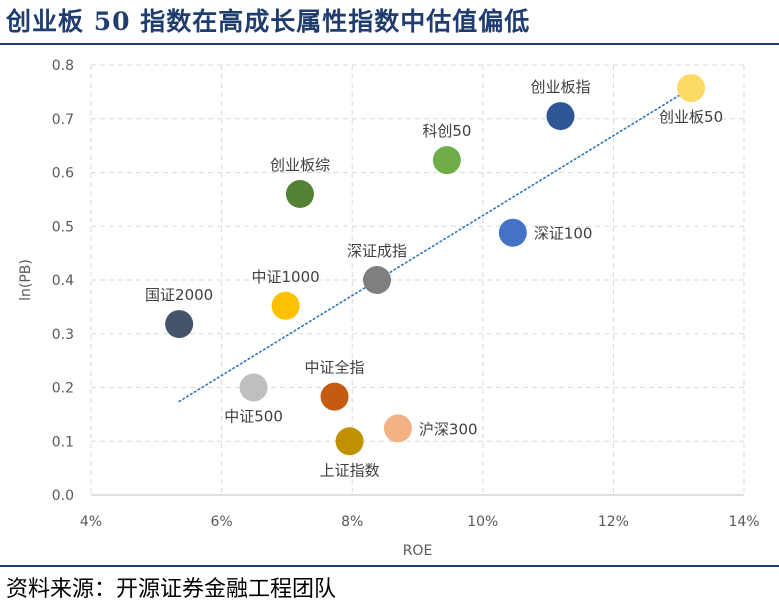 The height and width of the screenshot is (607, 779). I want to click on point-label: 深证成指, so click(377, 251).